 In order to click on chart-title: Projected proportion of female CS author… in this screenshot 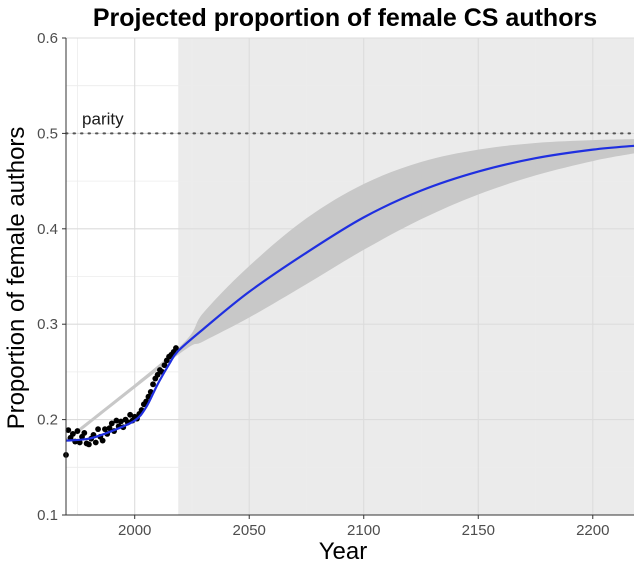, I will do `click(345, 18)`.